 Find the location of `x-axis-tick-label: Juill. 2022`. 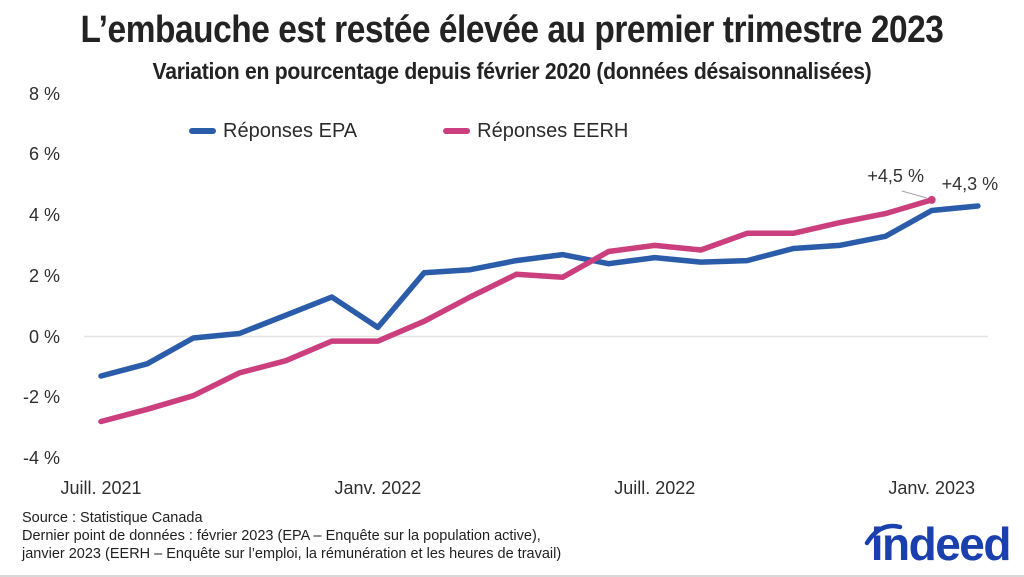

x-axis-tick-label: Juill. 2022 is located at coordinates (655, 488).